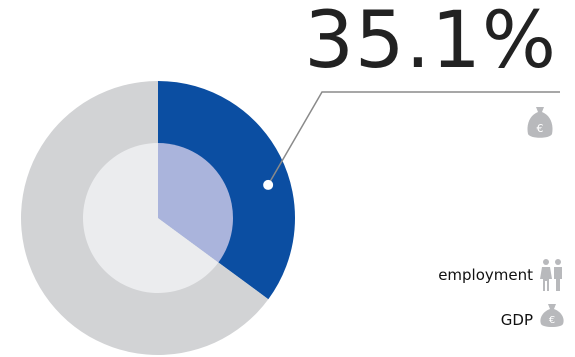 The width and height of the screenshot is (575, 357). Describe the element at coordinates (552, 275) in the screenshot. I see `people-icon` at that location.